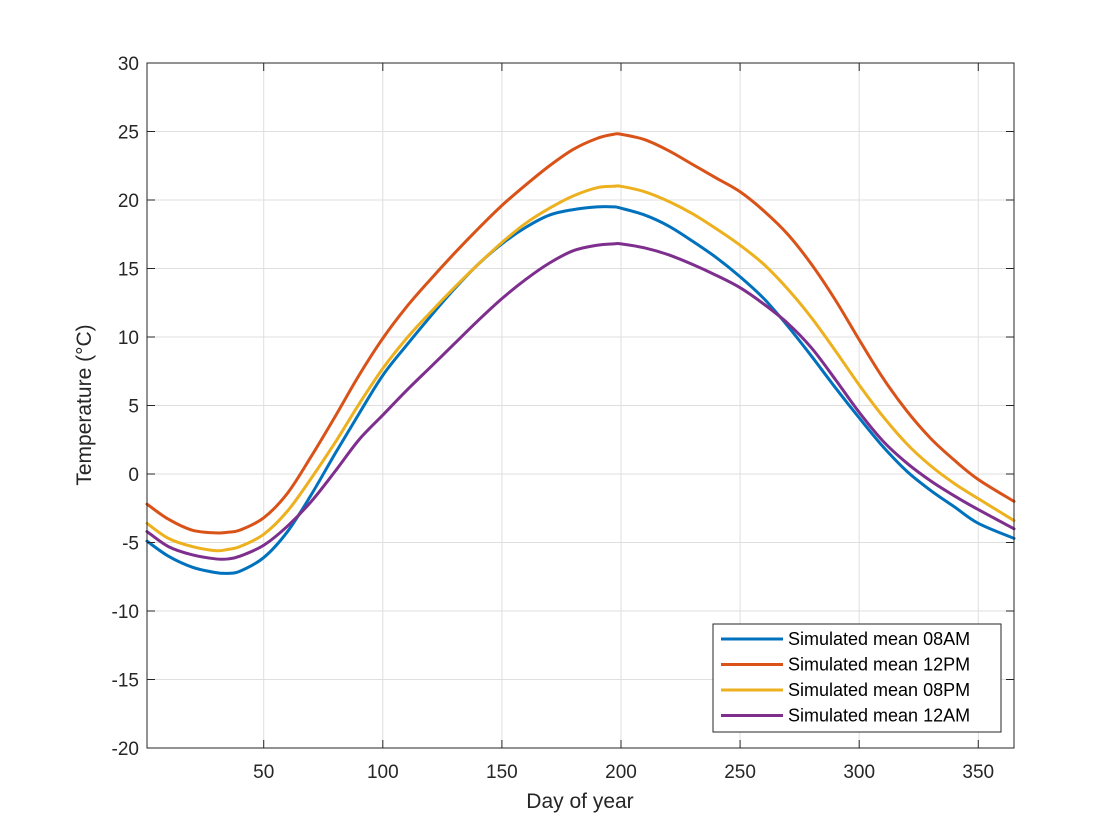 Image resolution: width=1120 pixels, height=840 pixels. Describe the element at coordinates (383, 772) in the screenshot. I see `x-tick-label: 100` at that location.